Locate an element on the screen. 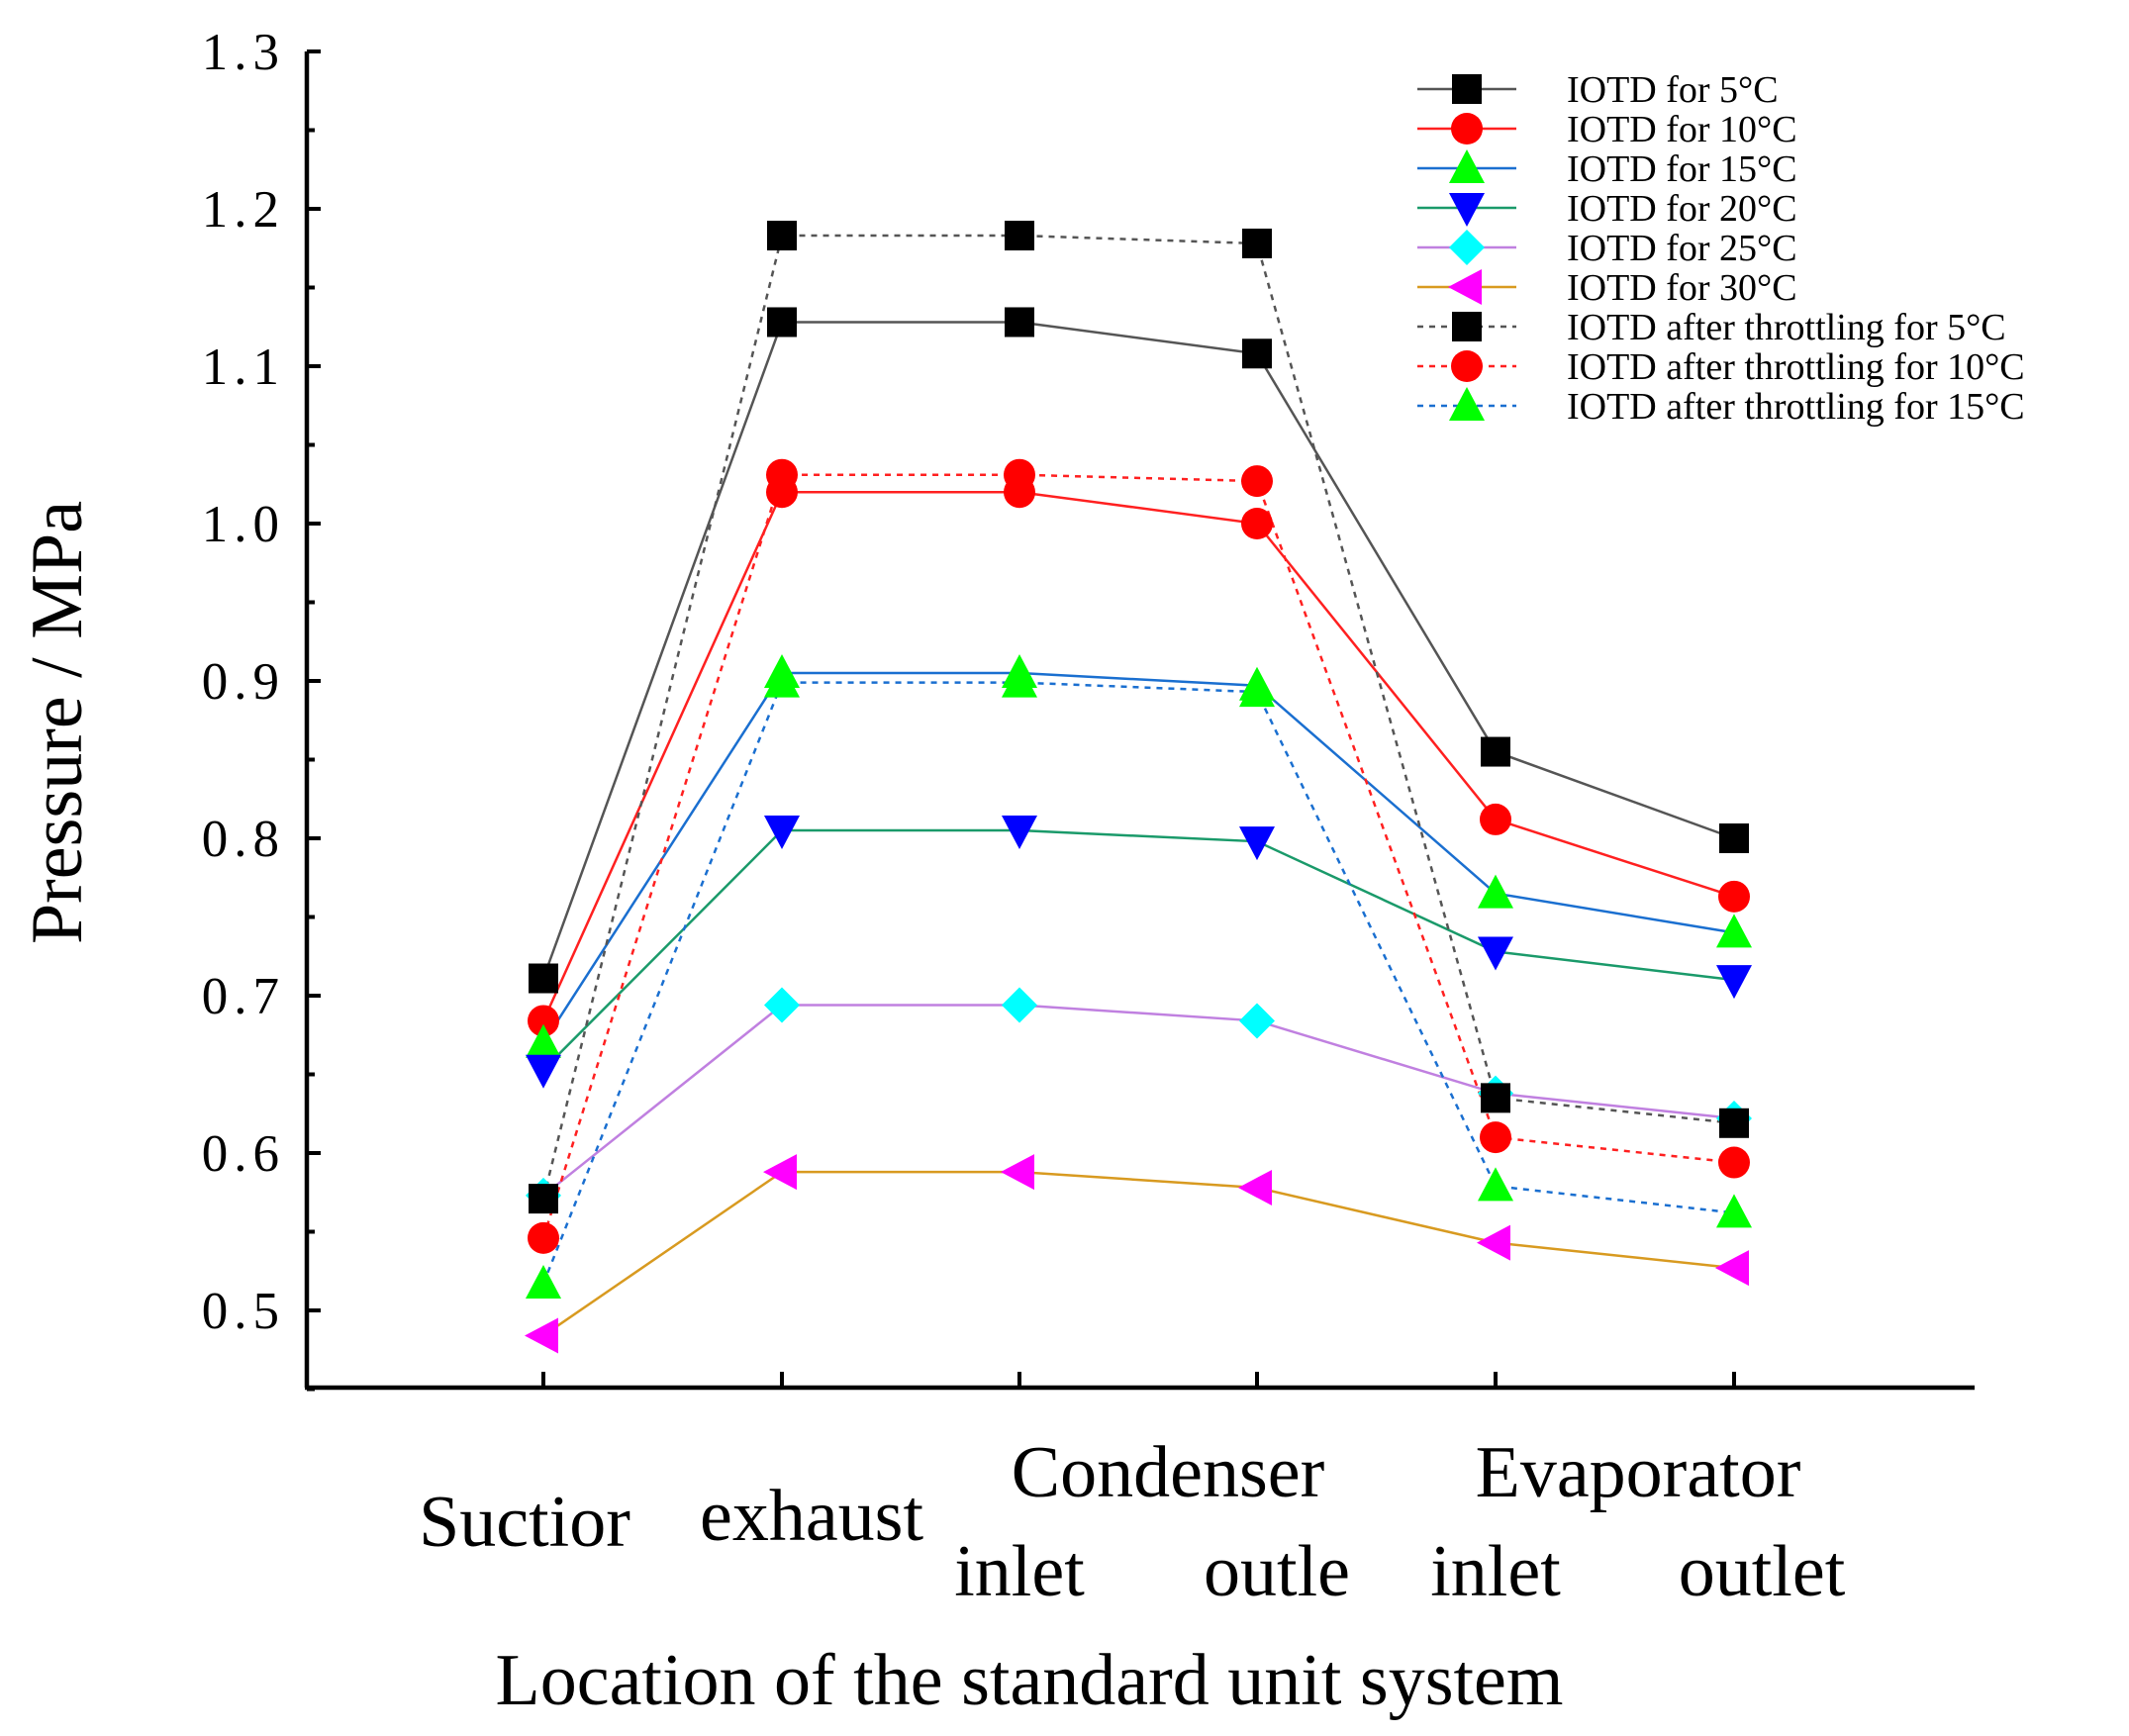 This screenshot has height=1736, width=2129. legend-item: IOTD after throttling for 15°C is located at coordinates (1721, 407).